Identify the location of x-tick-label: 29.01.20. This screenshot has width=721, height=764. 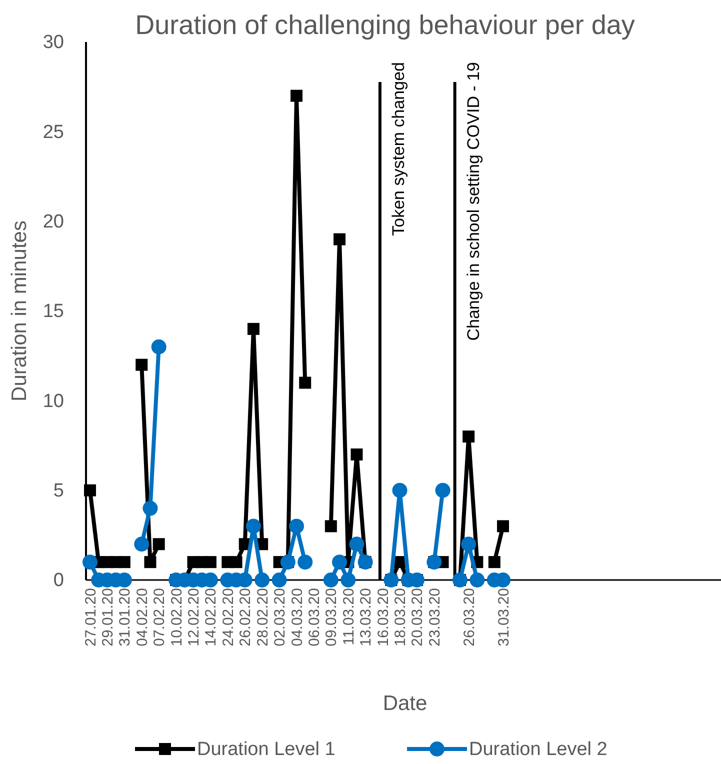
(107, 617).